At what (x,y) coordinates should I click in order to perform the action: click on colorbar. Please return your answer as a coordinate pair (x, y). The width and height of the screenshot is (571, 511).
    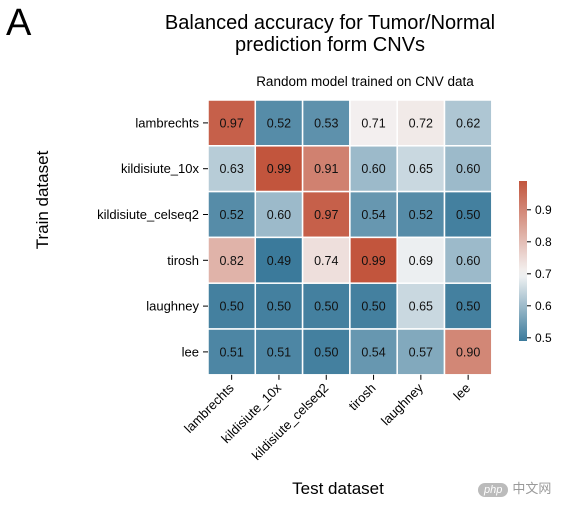
    Looking at the image, I should click on (523, 261).